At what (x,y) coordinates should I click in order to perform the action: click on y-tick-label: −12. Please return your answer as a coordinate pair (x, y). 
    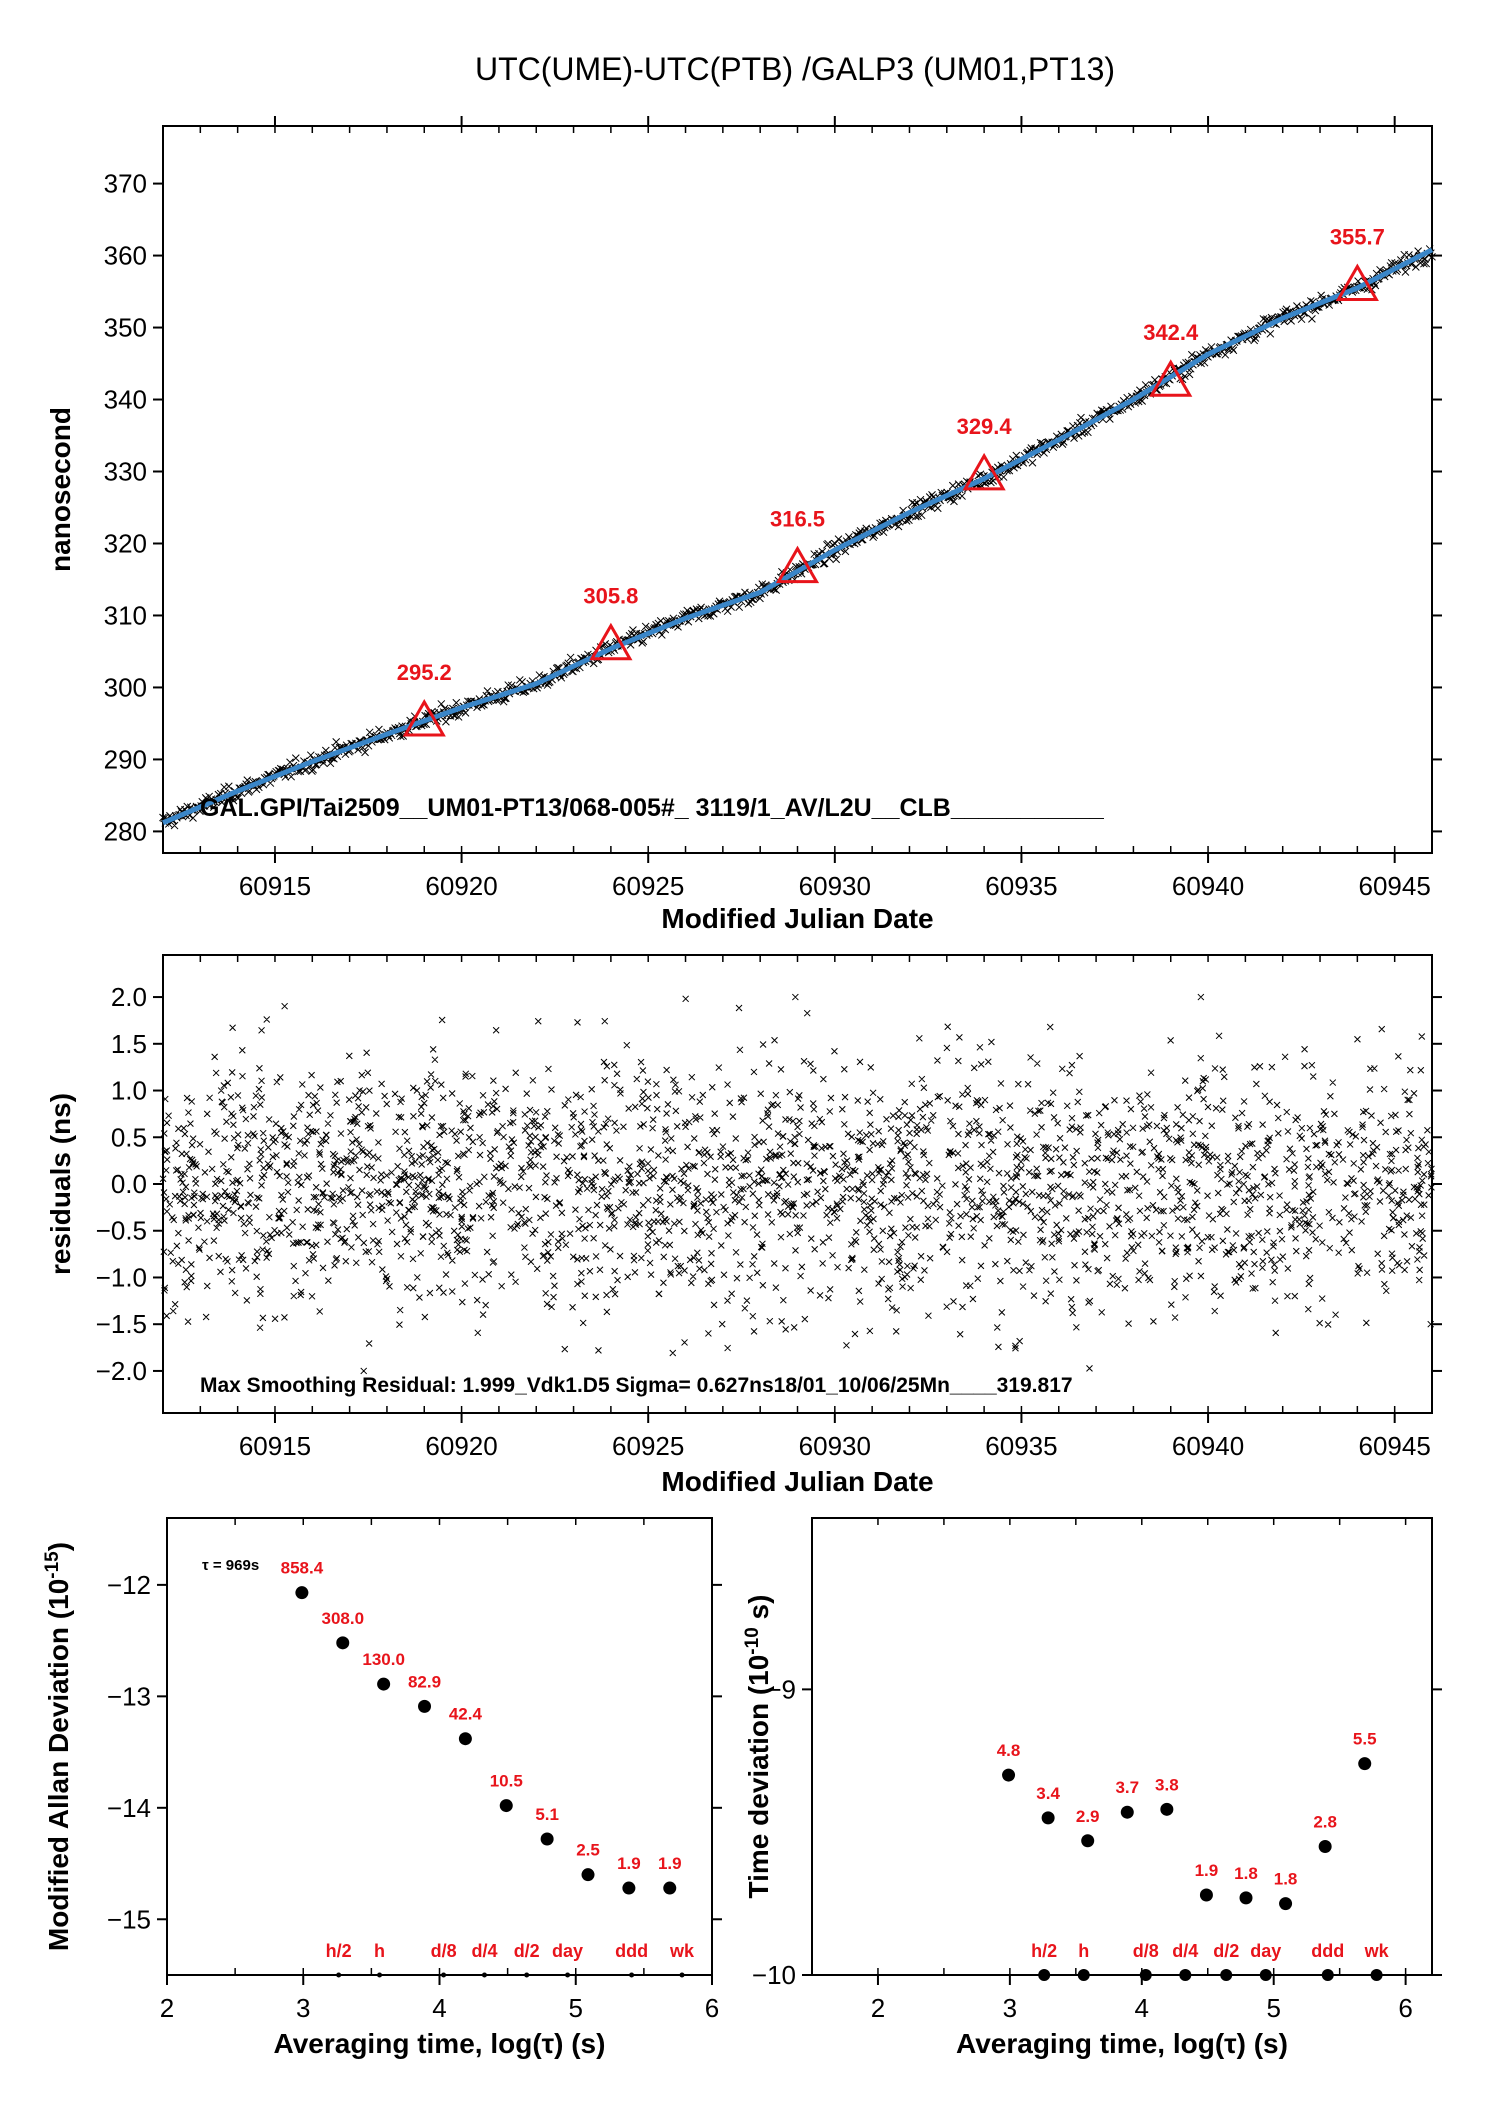
    Looking at the image, I should click on (129, 1585).